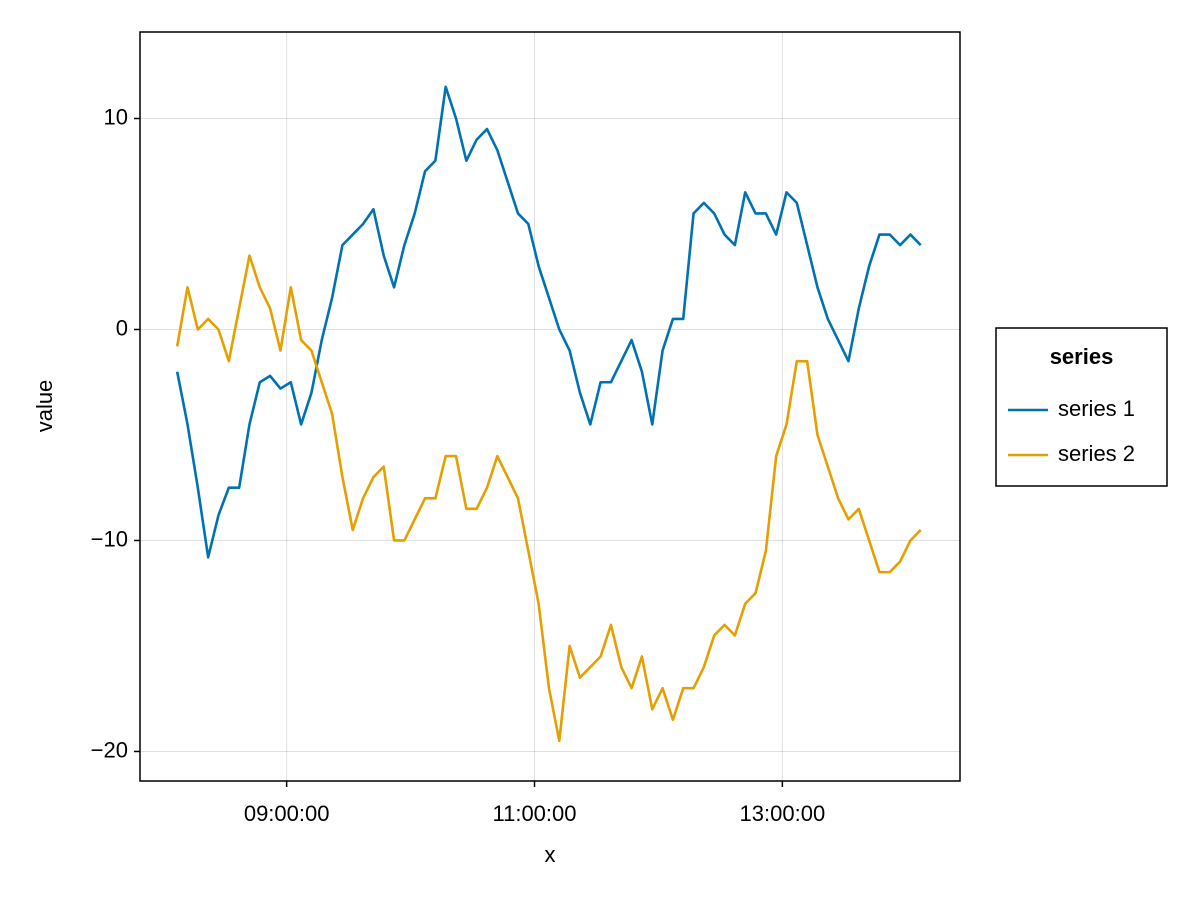 Image resolution: width=1200 pixels, height=900 pixels. I want to click on x-tick-label: 11:00:00, so click(535, 813).